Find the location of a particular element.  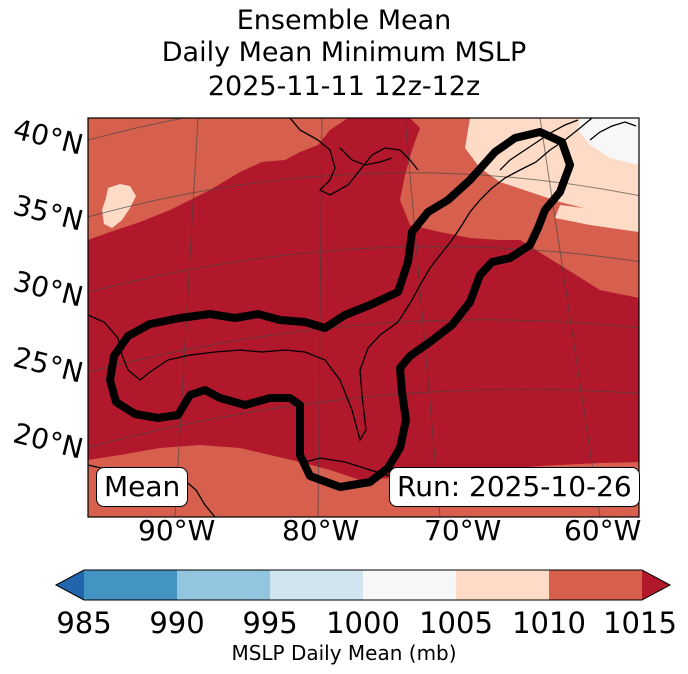

colorbar-tick-985: 985 is located at coordinates (84, 623).